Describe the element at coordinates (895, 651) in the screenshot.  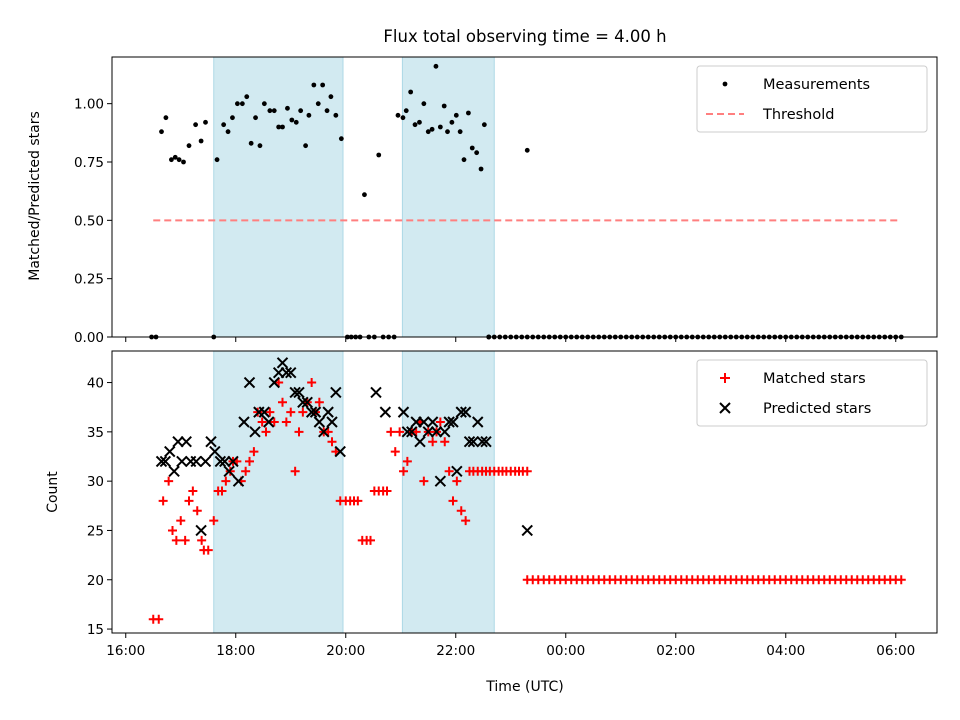
I see `x-tick-label: 06:00` at that location.